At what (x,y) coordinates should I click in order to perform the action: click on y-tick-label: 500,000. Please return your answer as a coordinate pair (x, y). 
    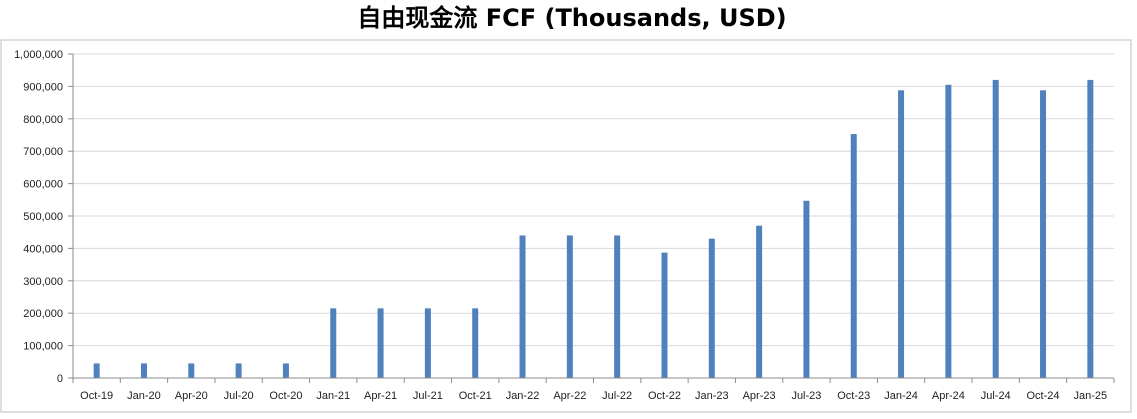
    Looking at the image, I should click on (43, 217).